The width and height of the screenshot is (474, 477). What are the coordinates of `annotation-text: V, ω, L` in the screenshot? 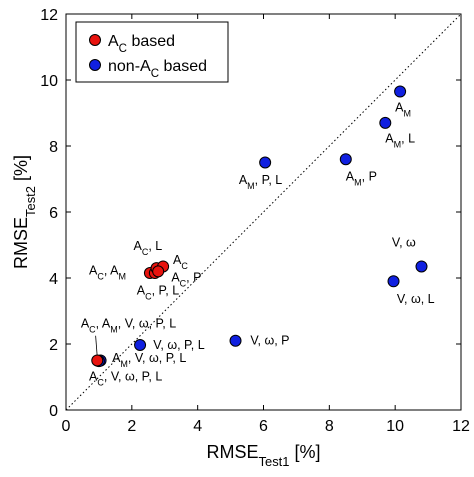 It's located at (416, 299).